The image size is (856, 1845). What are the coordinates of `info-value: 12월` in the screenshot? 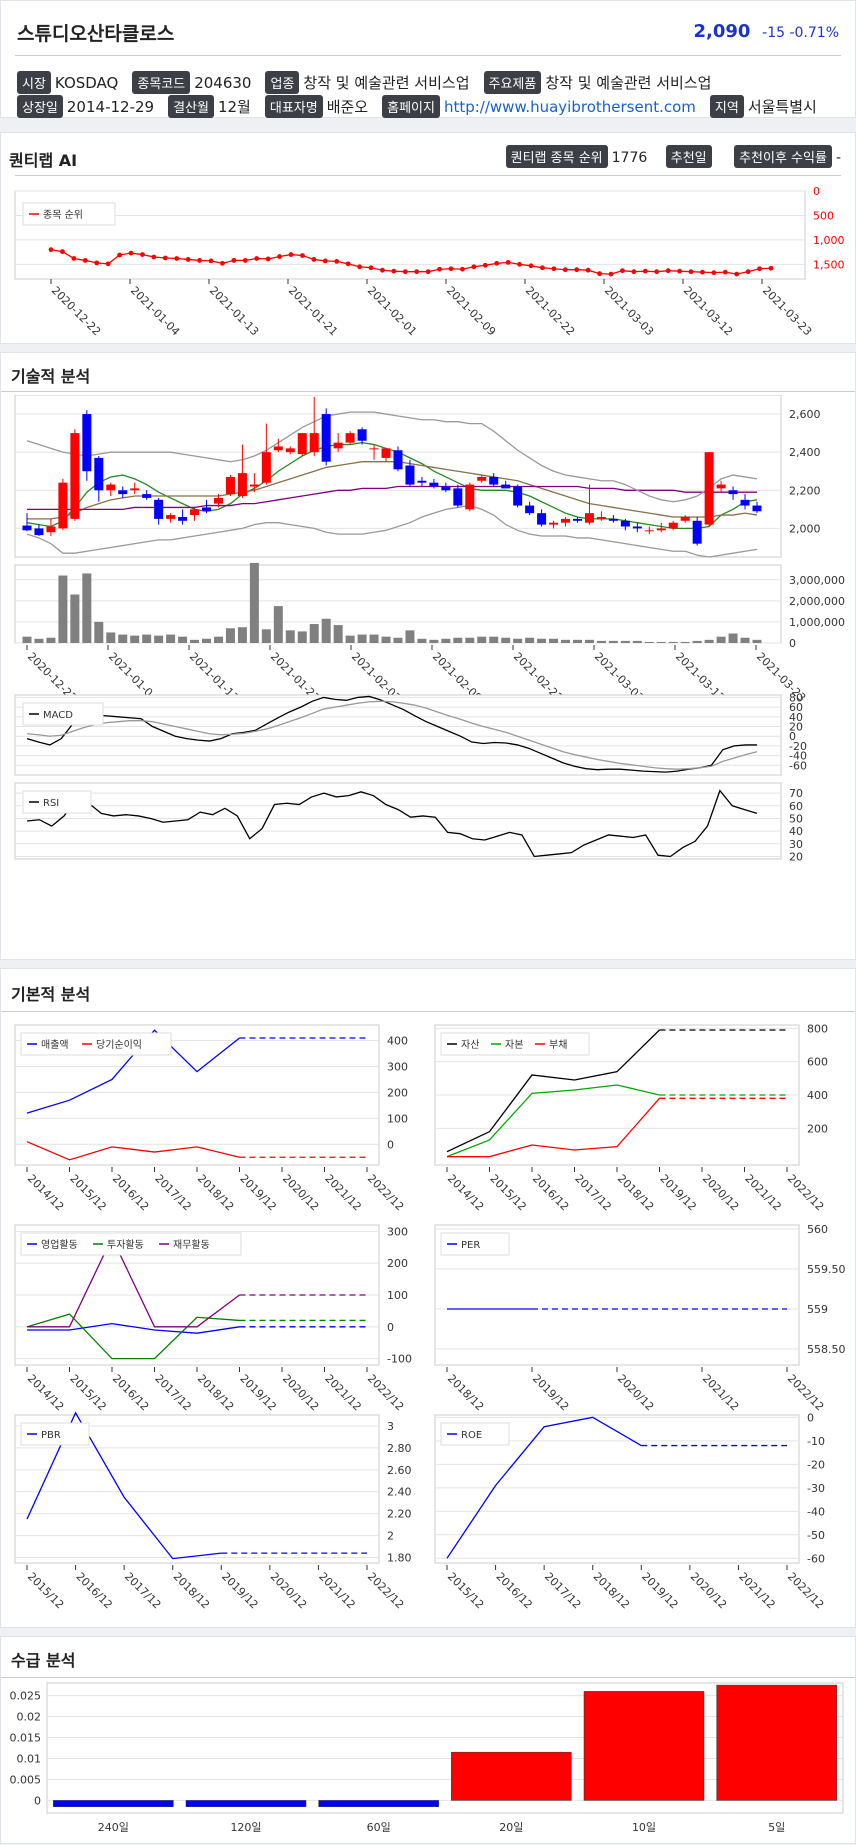 It's located at (234, 107).